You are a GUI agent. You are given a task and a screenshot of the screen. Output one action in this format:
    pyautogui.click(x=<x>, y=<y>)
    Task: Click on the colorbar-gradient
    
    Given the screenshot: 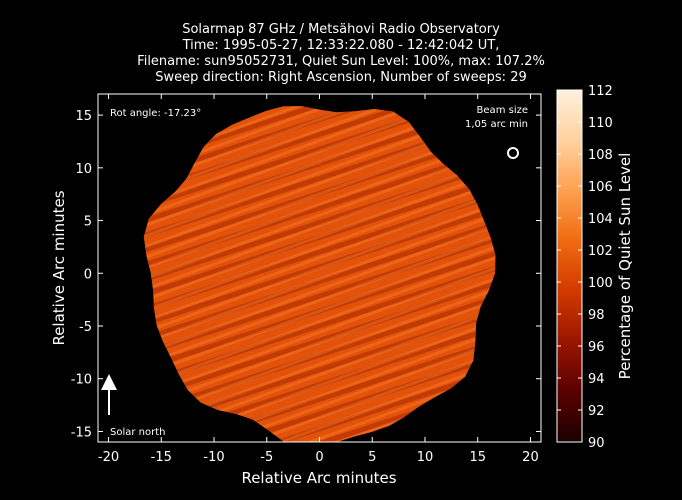 What is the action you would take?
    pyautogui.click(x=569, y=266)
    